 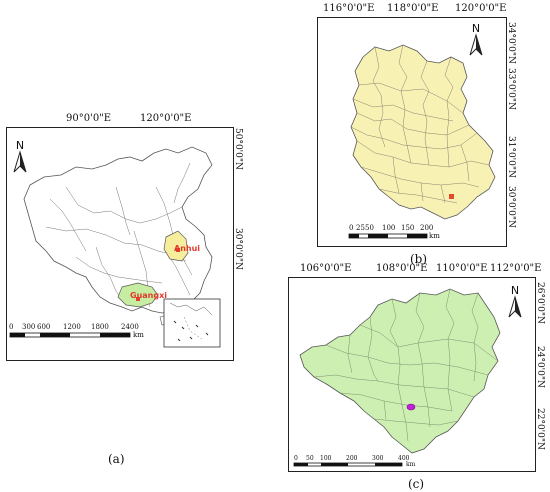 I want to click on panel-b-site-marker, so click(x=451, y=196).